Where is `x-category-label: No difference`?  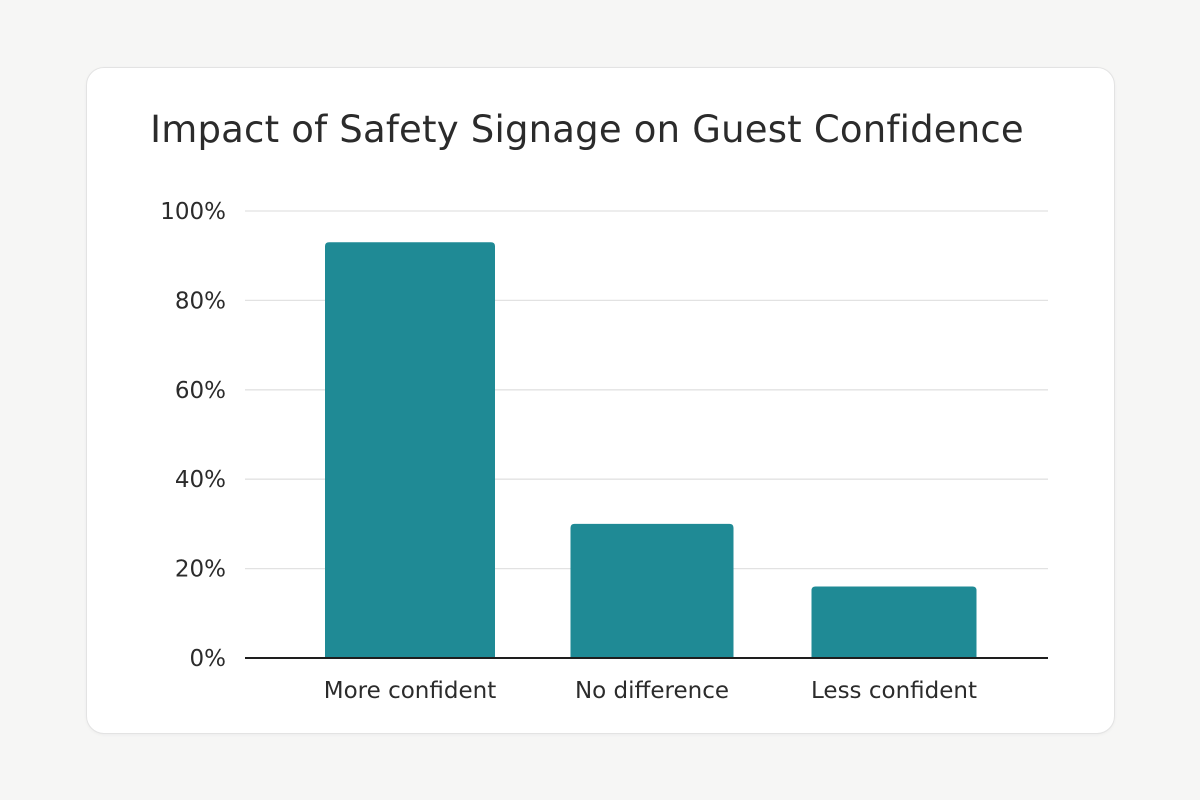
x-category-label: No difference is located at coordinates (652, 691).